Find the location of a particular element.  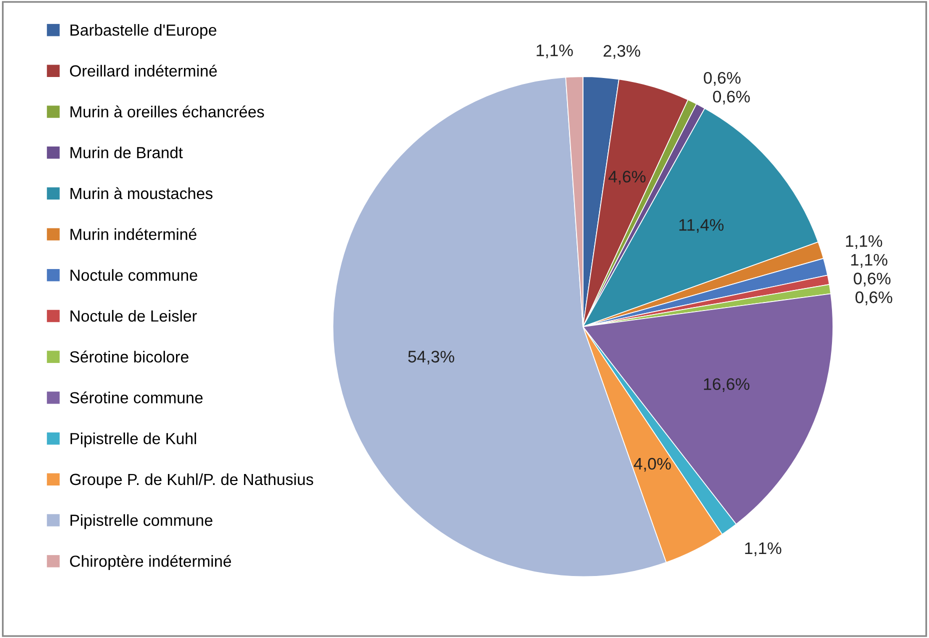

legend-label: Barbastelle d'Europe is located at coordinates (143, 31).